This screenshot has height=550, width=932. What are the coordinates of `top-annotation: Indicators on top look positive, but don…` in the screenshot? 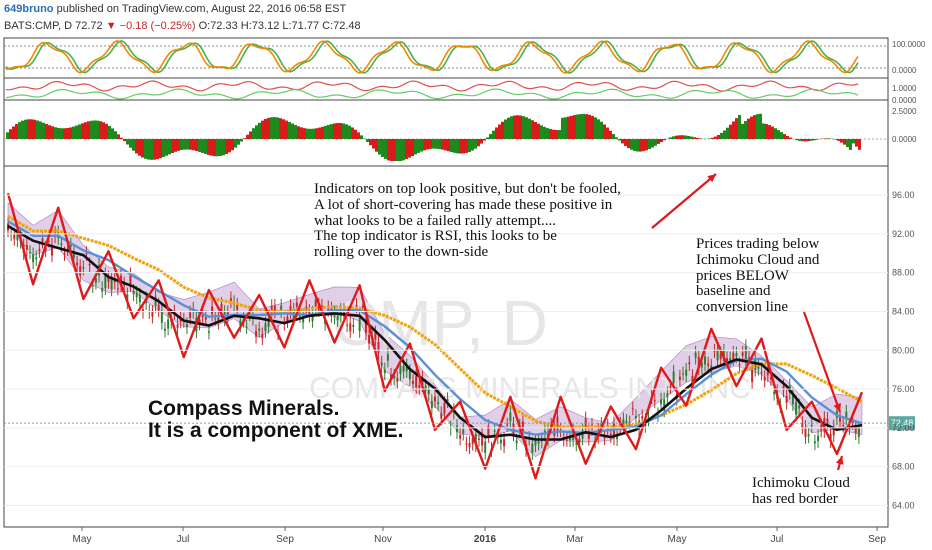 It's located at (467, 221).